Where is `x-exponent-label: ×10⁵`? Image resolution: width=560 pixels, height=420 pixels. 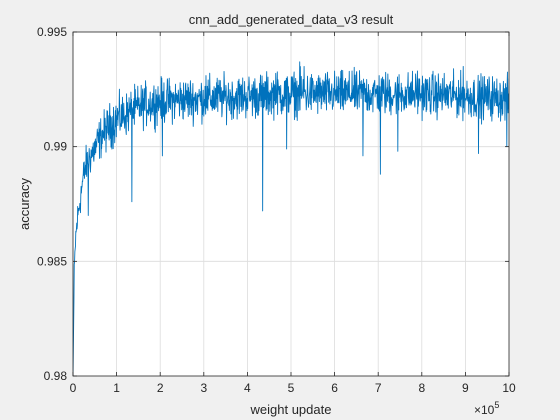 x-exponent-label: ×10⁵ is located at coordinates (486, 408).